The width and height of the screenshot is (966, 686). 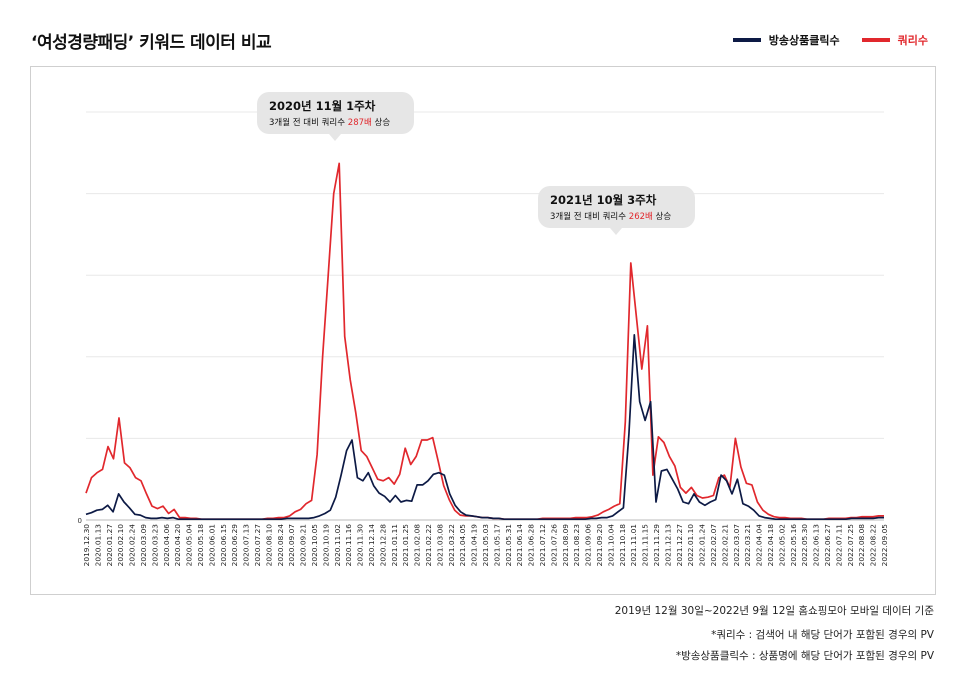 What do you see at coordinates (542, 545) in the screenshot?
I see `x-tick-label: 2021.07.12` at bounding box center [542, 545].